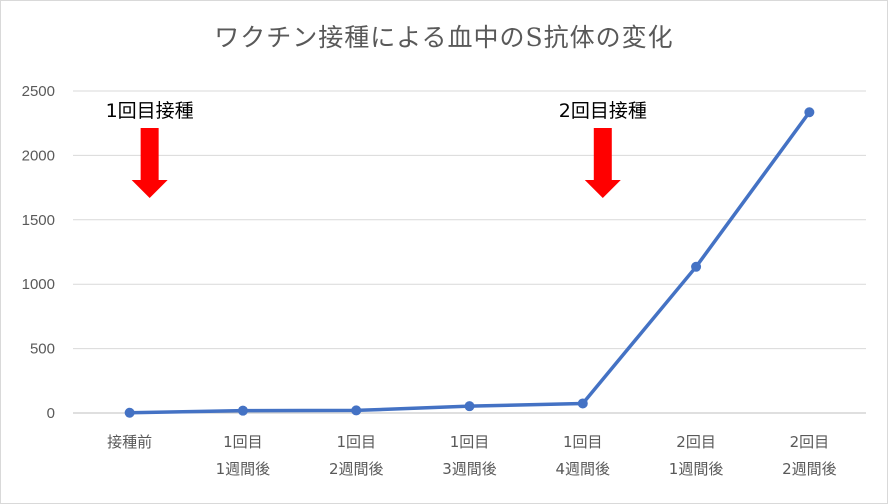 This screenshot has width=888, height=504. What do you see at coordinates (469, 469) in the screenshot?
I see `x-tick-label: 3週間後` at bounding box center [469, 469].